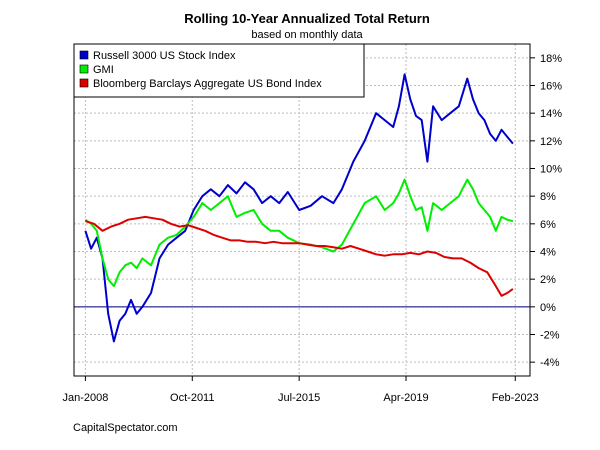  Describe the element at coordinates (125, 428) in the screenshot. I see `source-credit: CapitalSpectator.com` at that location.